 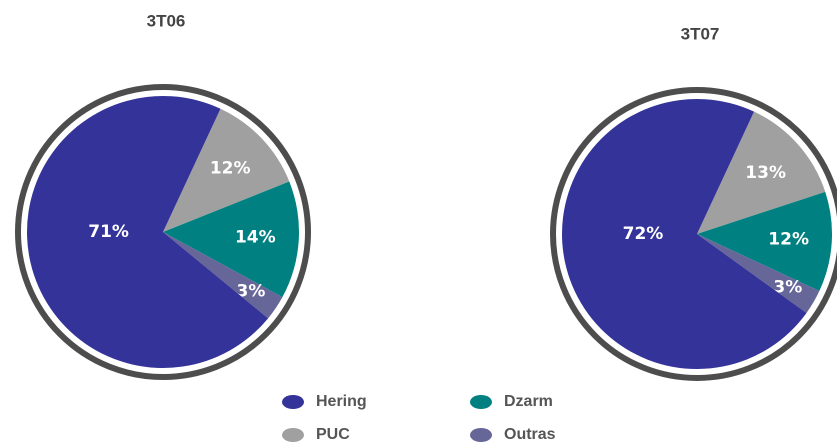 What do you see at coordinates (255, 237) in the screenshot?
I see `data-label: 14%` at bounding box center [255, 237].